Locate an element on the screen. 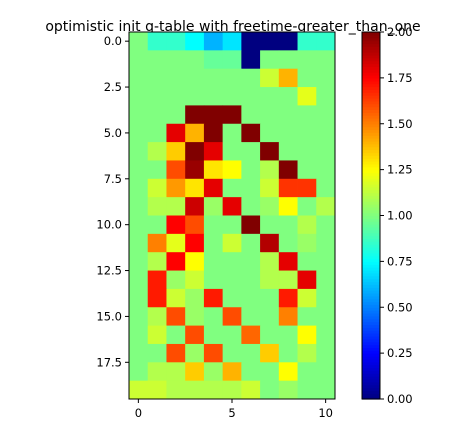 This screenshot has width=465, height=435. y-tick-label: 5.0 is located at coordinates (113, 133).